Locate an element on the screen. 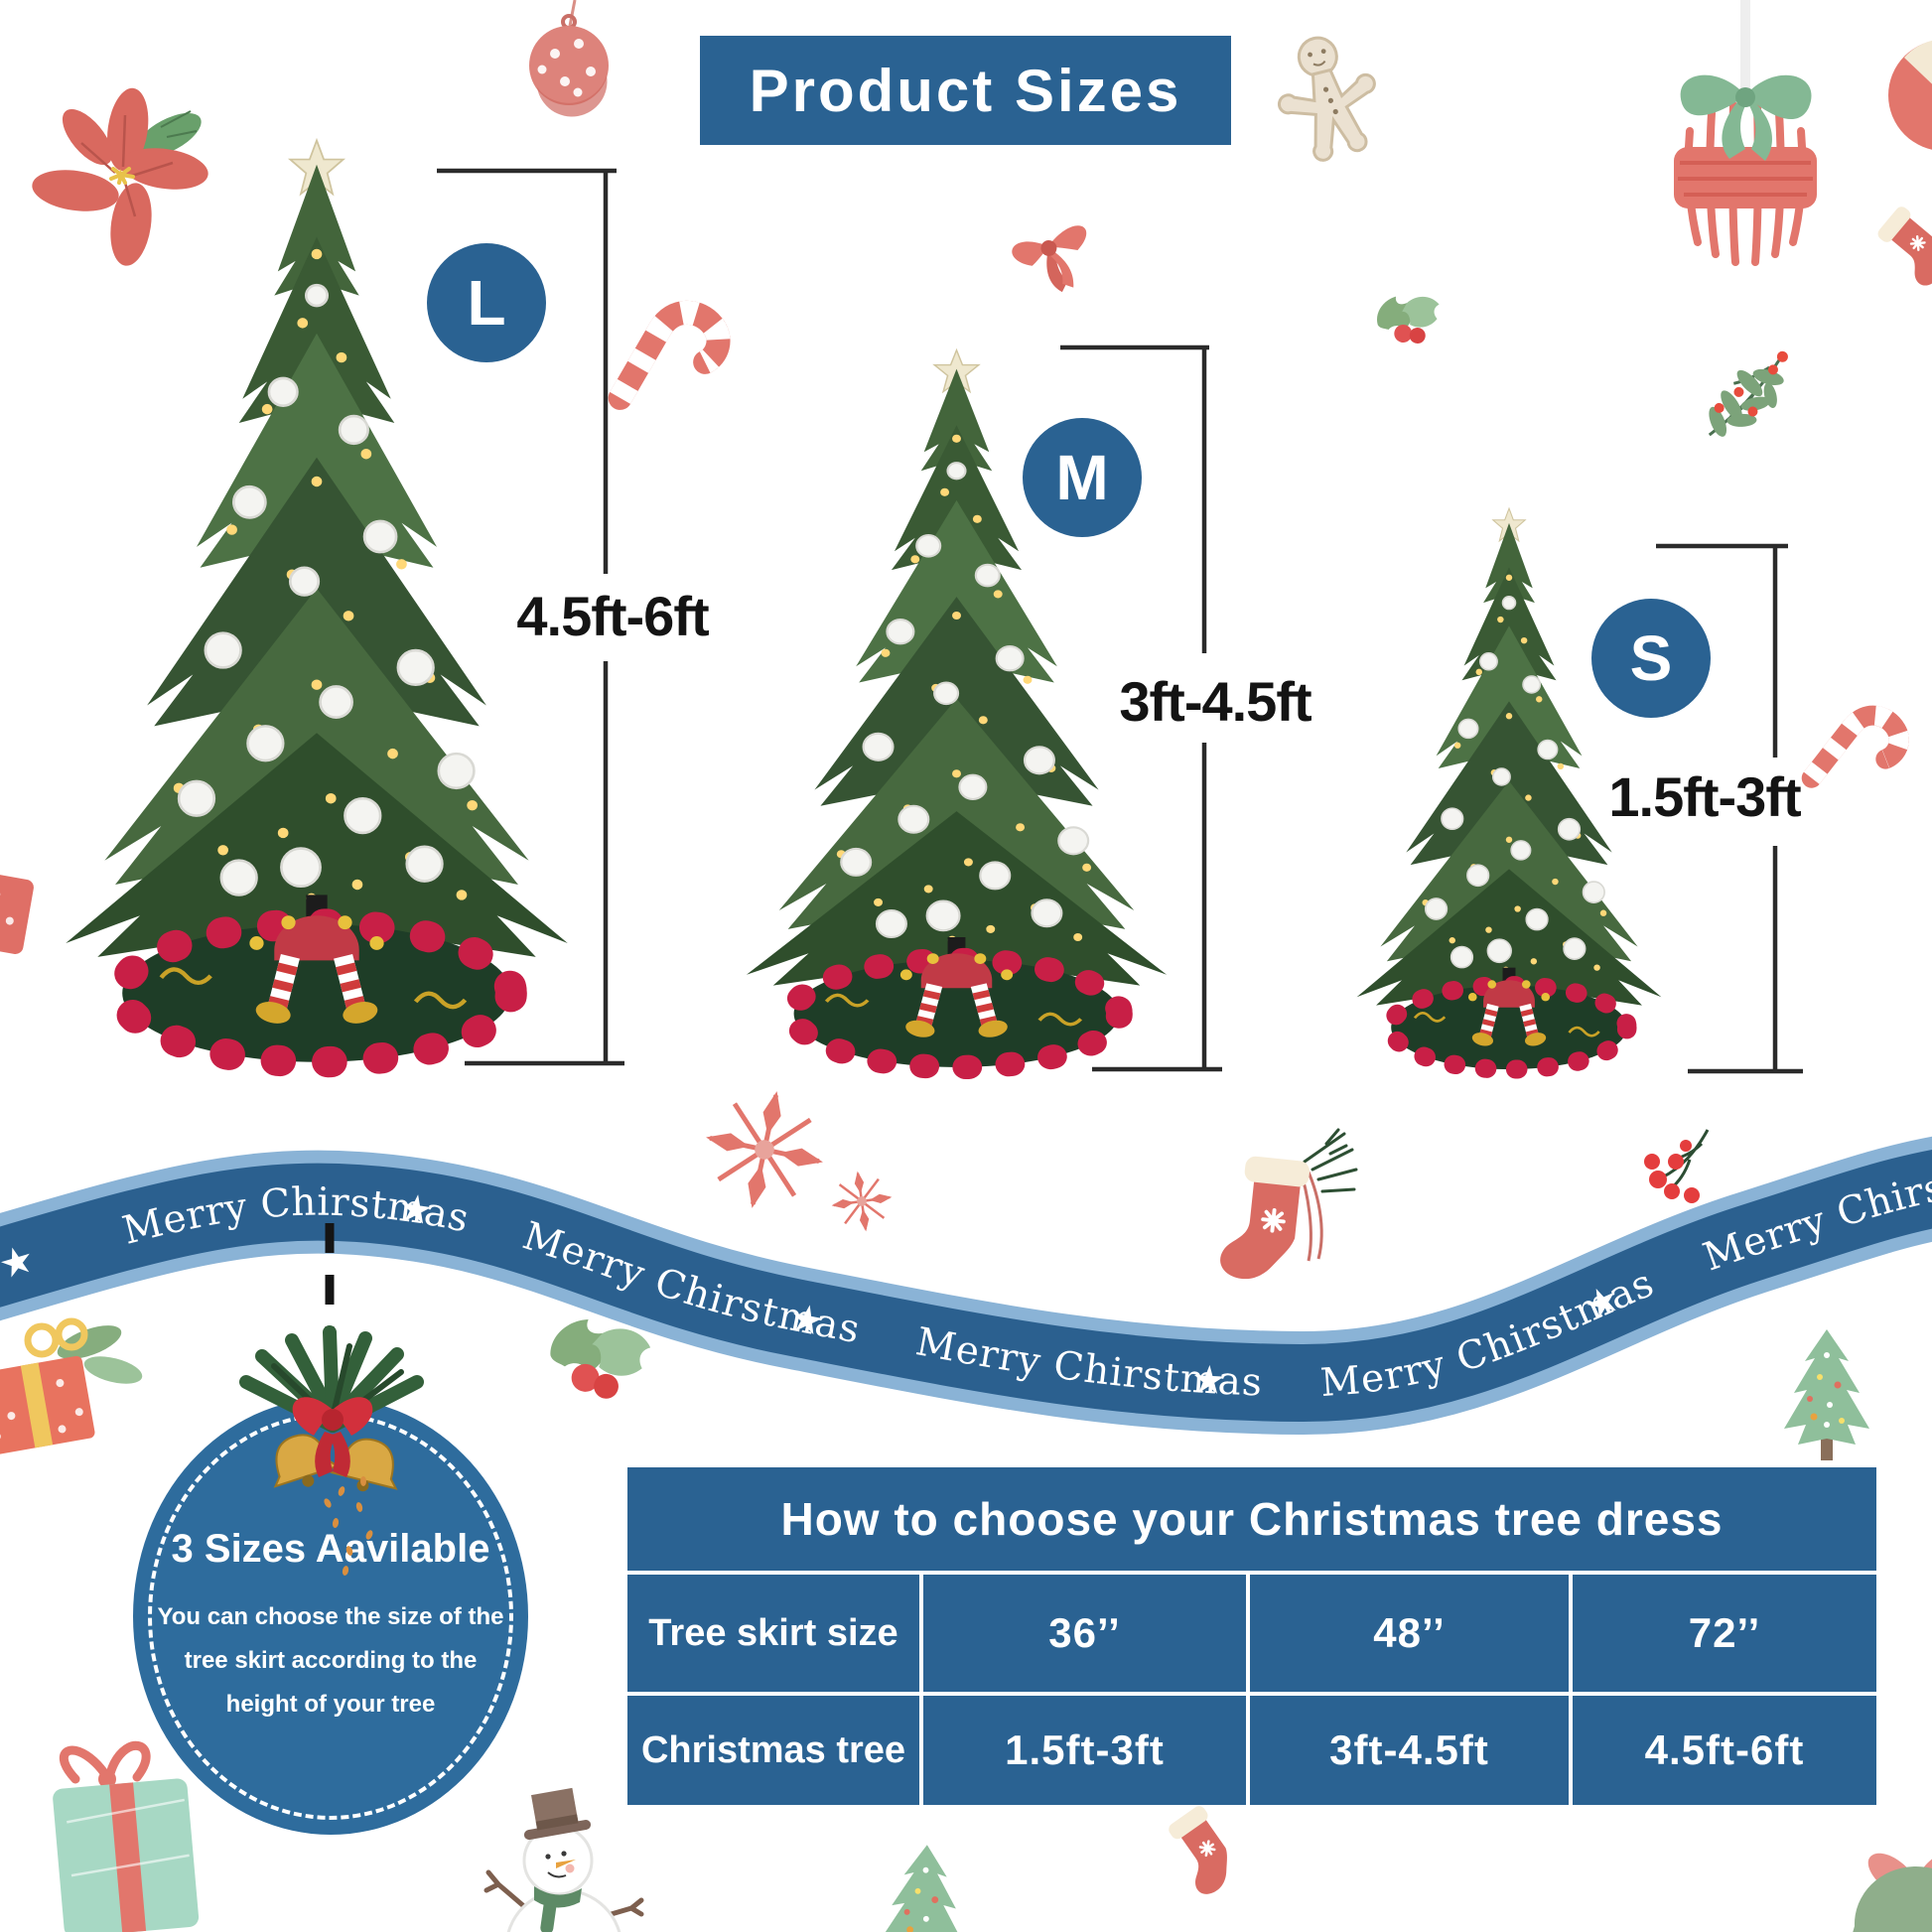  size-badge-m: M is located at coordinates (1082, 478).